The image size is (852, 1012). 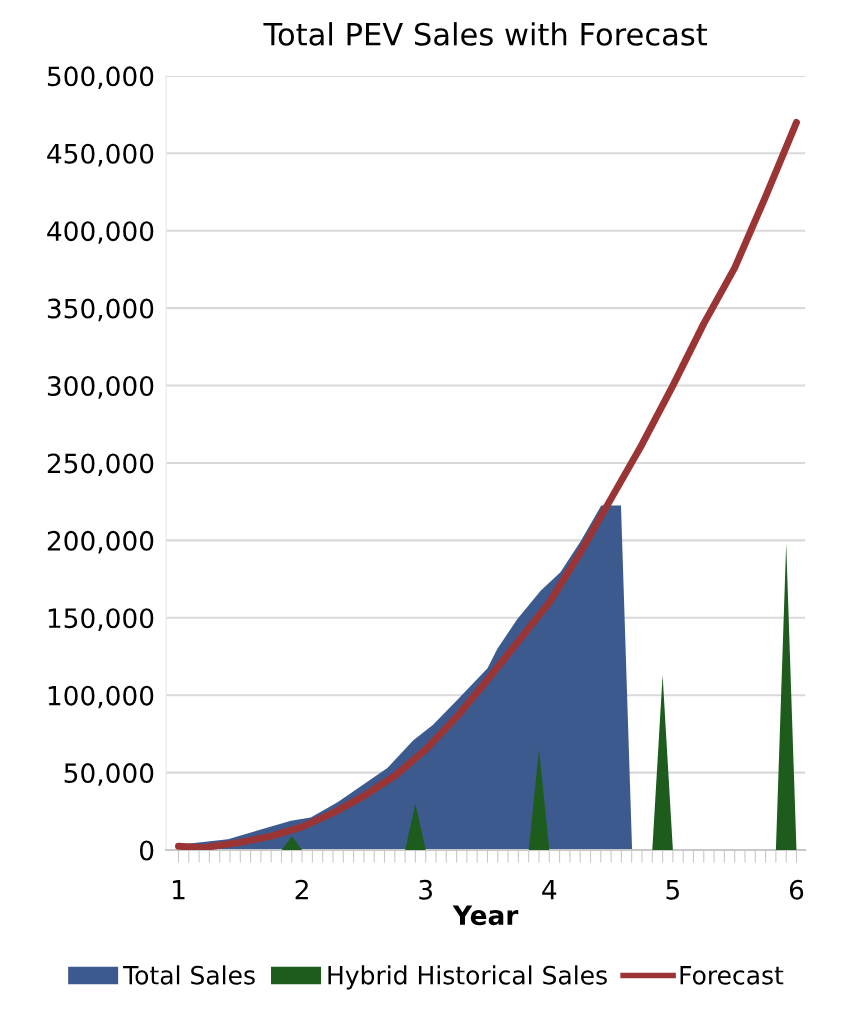 I want to click on y-tick-label: 350,000, so click(x=100, y=310).